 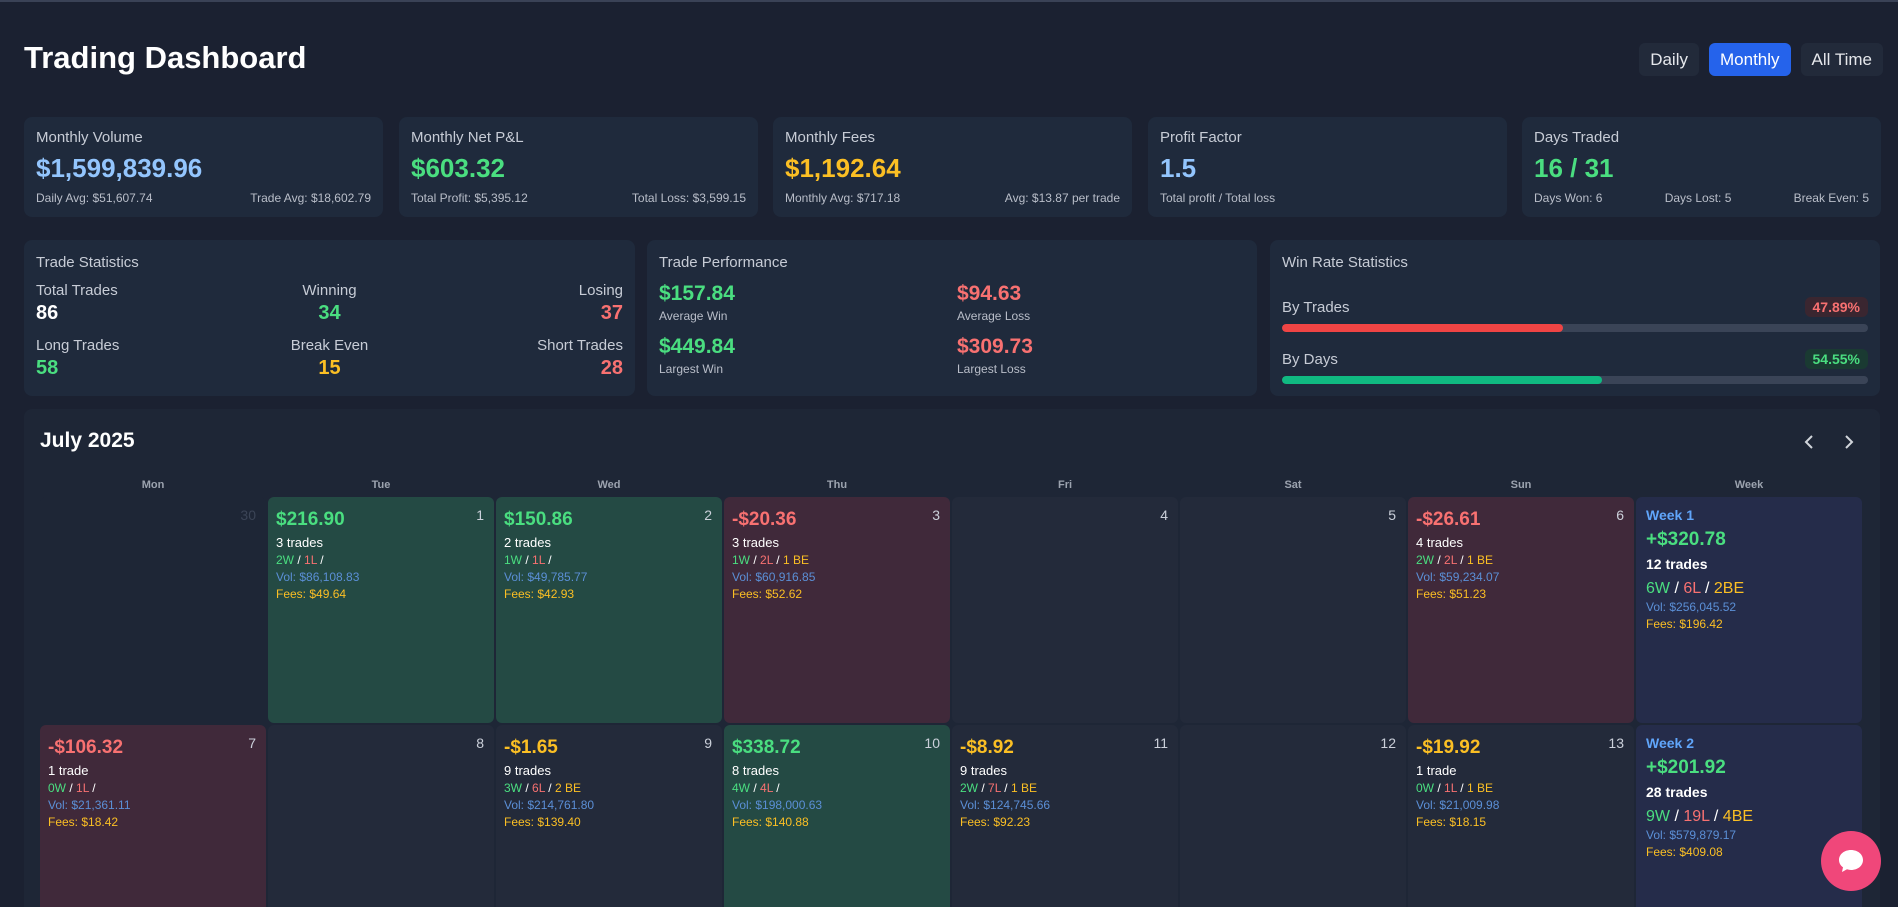 I want to click on average-win-value: $157.84, so click(x=697, y=293).